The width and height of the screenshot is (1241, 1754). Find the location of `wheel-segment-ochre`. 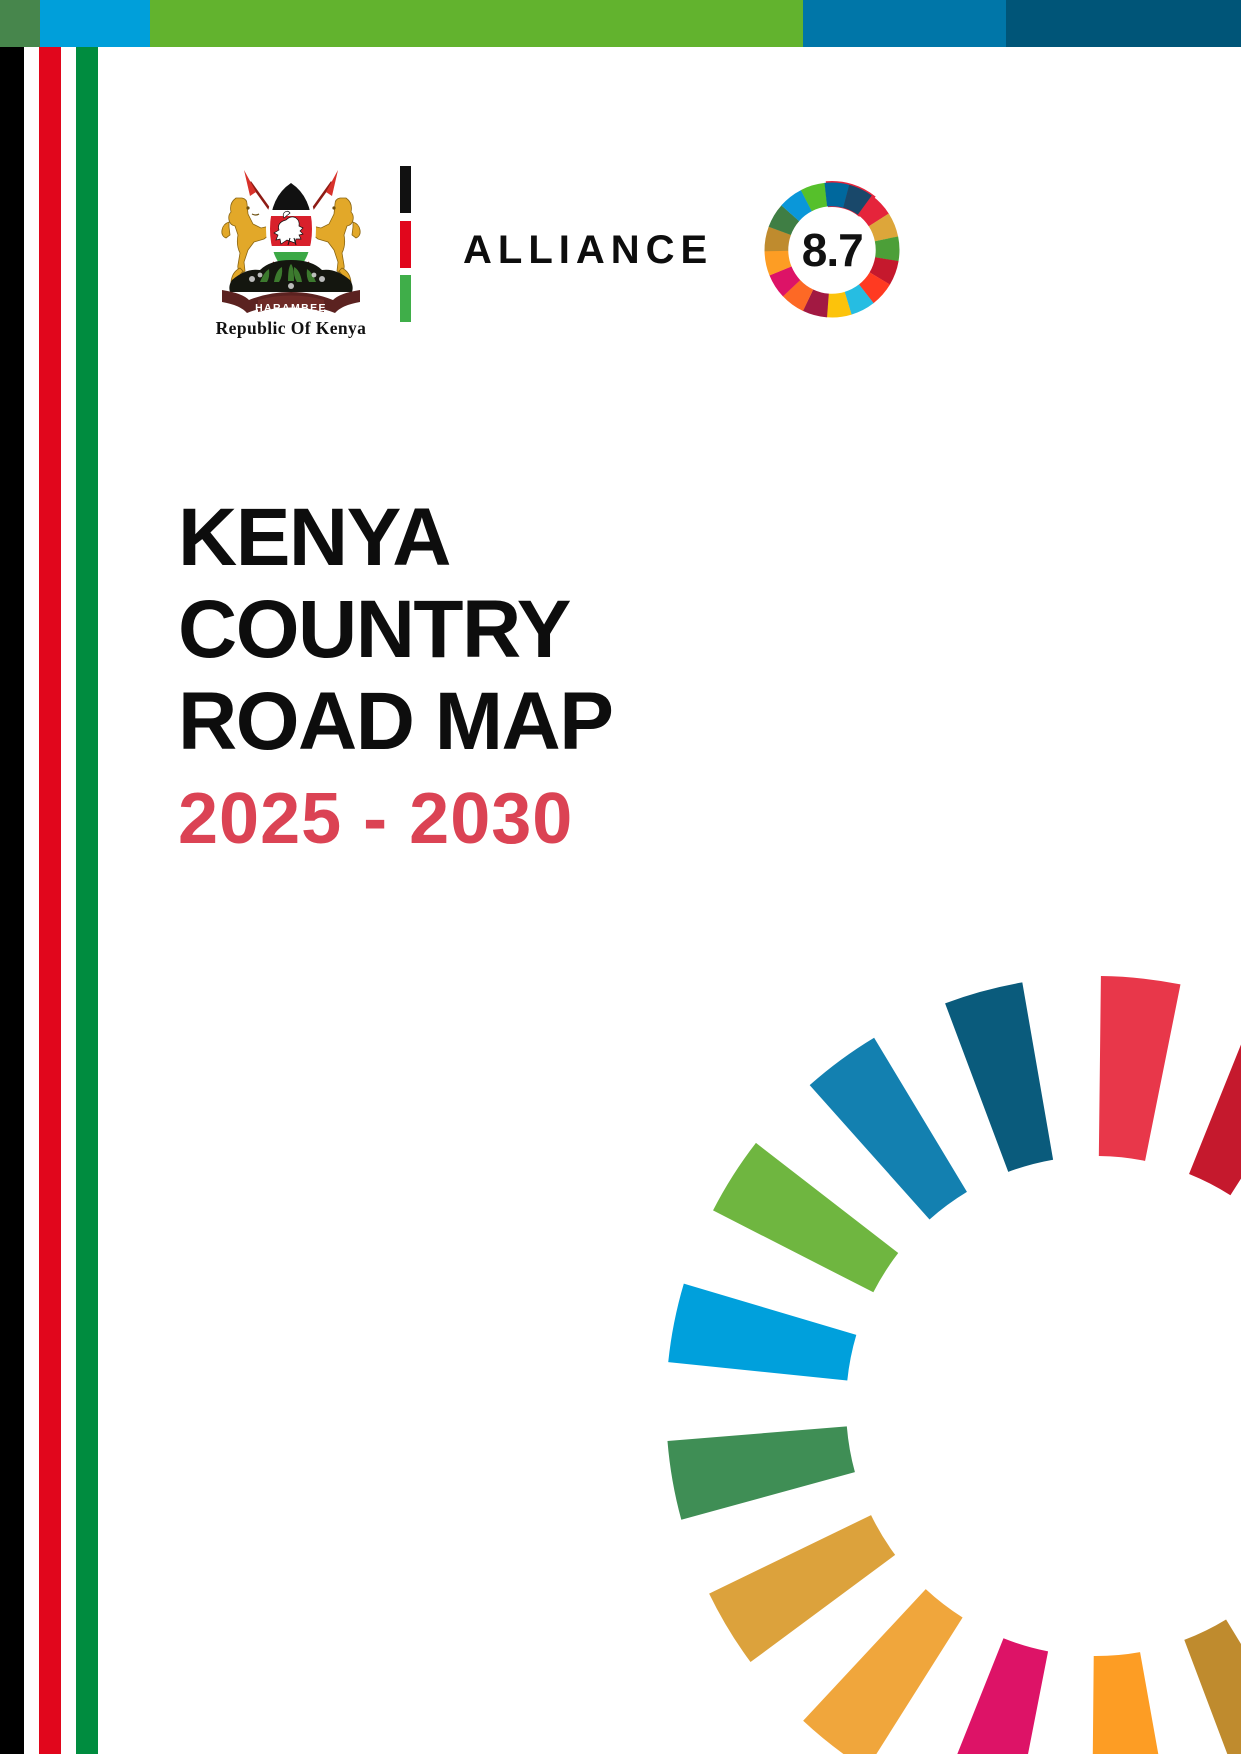

wheel-segment-ochre is located at coordinates (802, 1589).